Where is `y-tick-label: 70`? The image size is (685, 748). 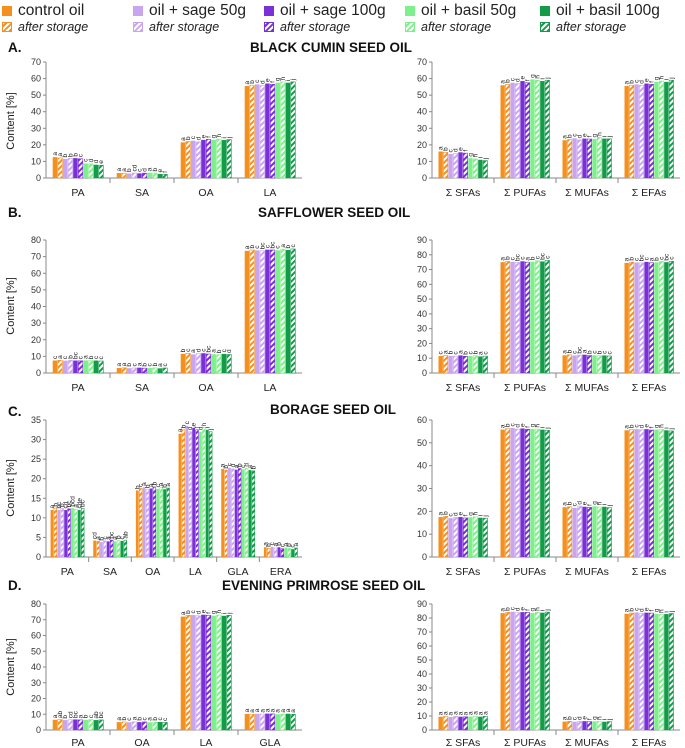
y-tick-label: 70 is located at coordinates (36, 62).